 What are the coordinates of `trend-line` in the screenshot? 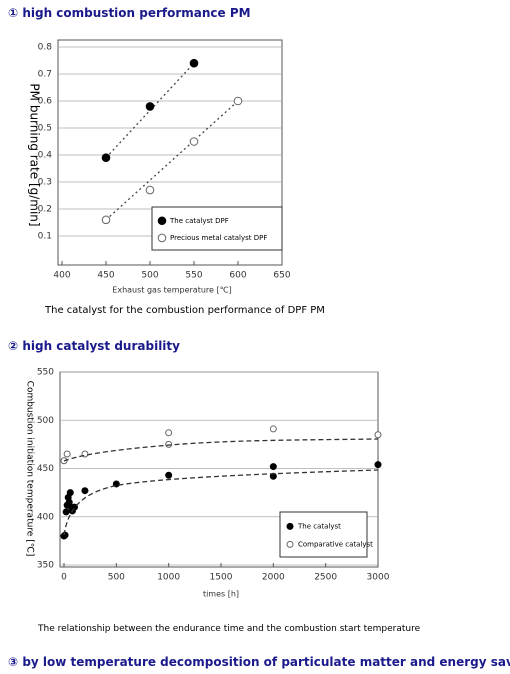 It's located at (150, 110).